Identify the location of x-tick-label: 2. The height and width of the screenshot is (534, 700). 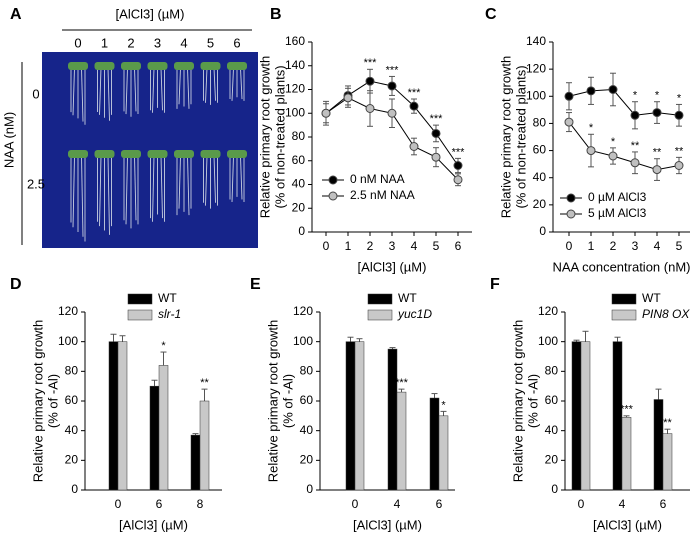
(613, 246).